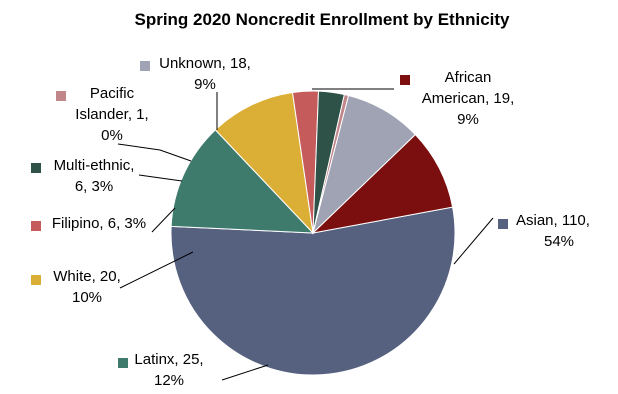  Describe the element at coordinates (156, 270) in the screenshot. I see `leader-line-white` at that location.